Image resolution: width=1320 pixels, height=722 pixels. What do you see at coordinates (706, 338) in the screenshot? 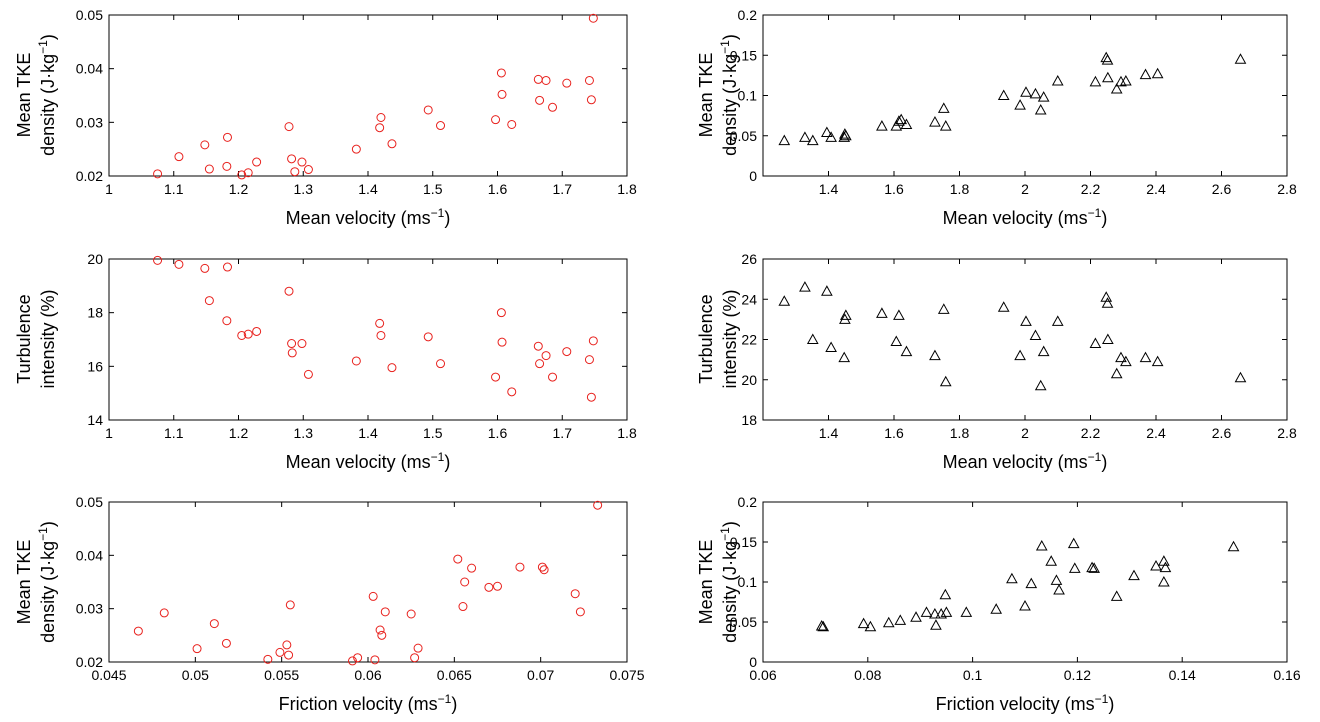
I see `y-axis-label-line1: Turbulence` at bounding box center [706, 338].